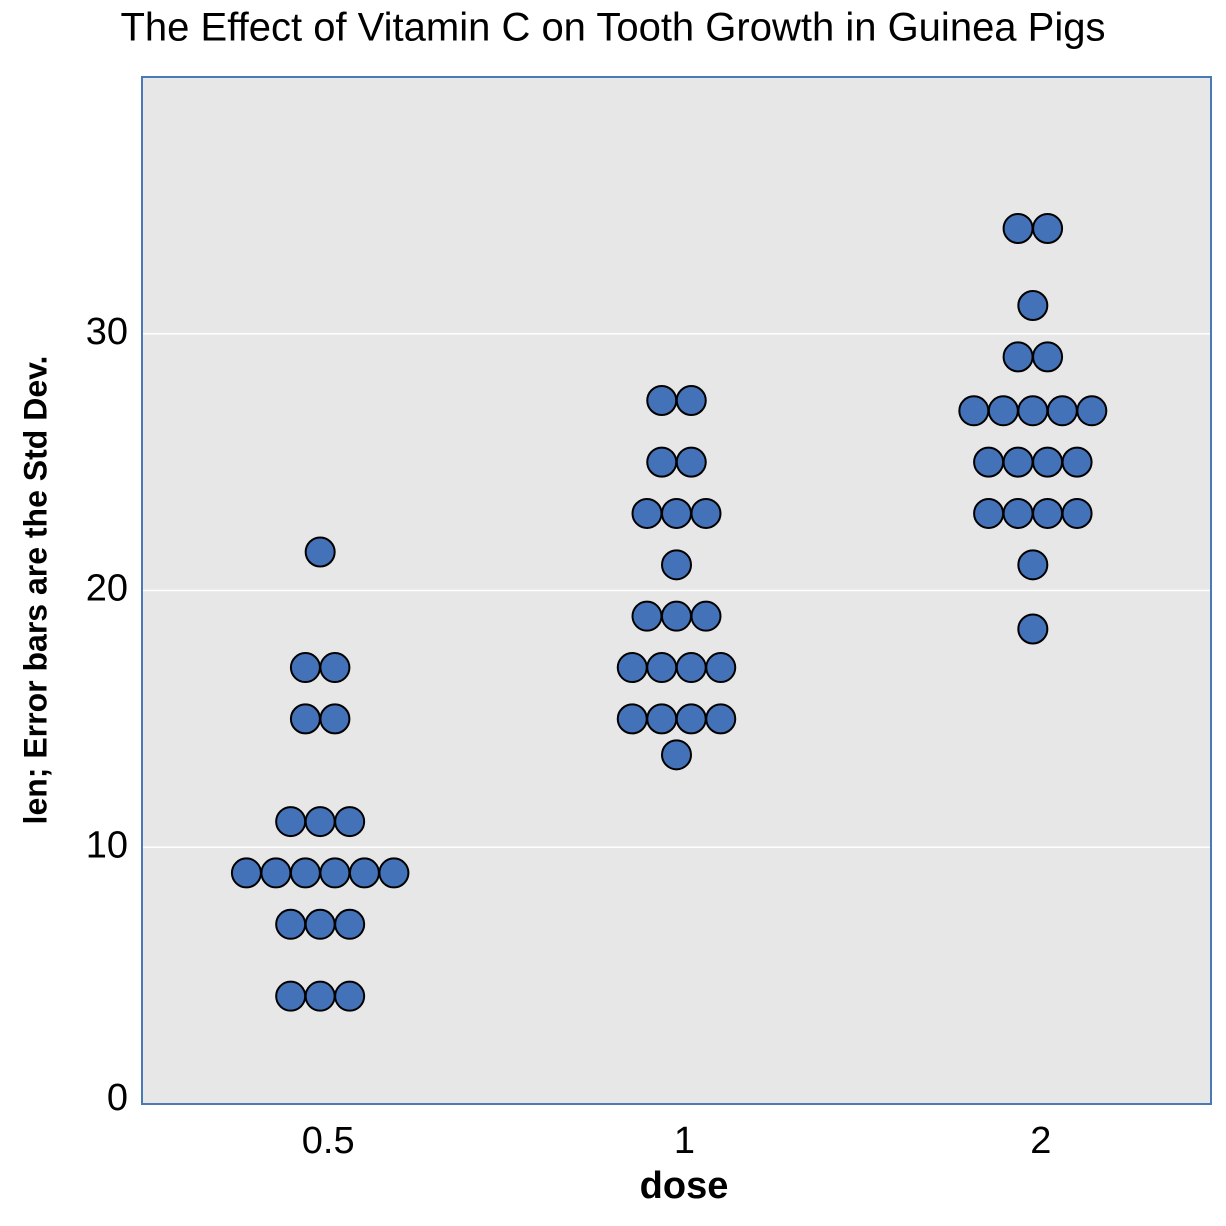 This screenshot has height=1226, width=1226. Describe the element at coordinates (684, 1186) in the screenshot. I see `x-axis-label: dose` at that location.